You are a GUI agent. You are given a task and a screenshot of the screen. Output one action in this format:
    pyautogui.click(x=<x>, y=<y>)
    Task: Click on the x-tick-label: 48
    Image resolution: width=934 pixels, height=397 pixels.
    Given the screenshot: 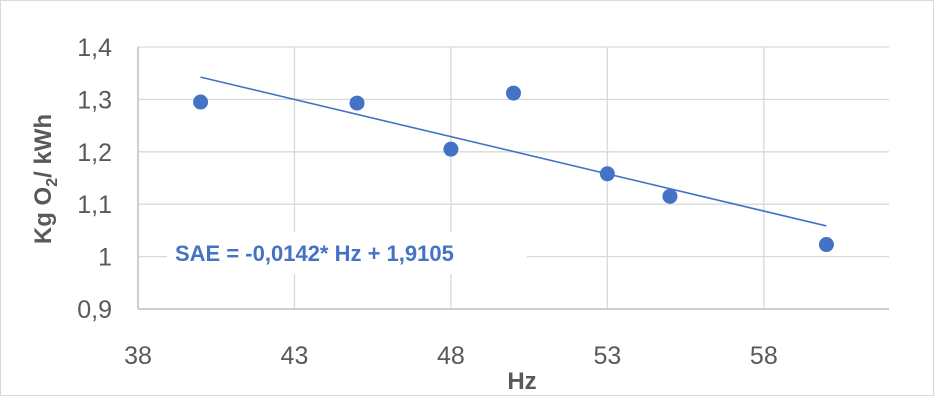 What is the action you would take?
    pyautogui.click(x=451, y=356)
    